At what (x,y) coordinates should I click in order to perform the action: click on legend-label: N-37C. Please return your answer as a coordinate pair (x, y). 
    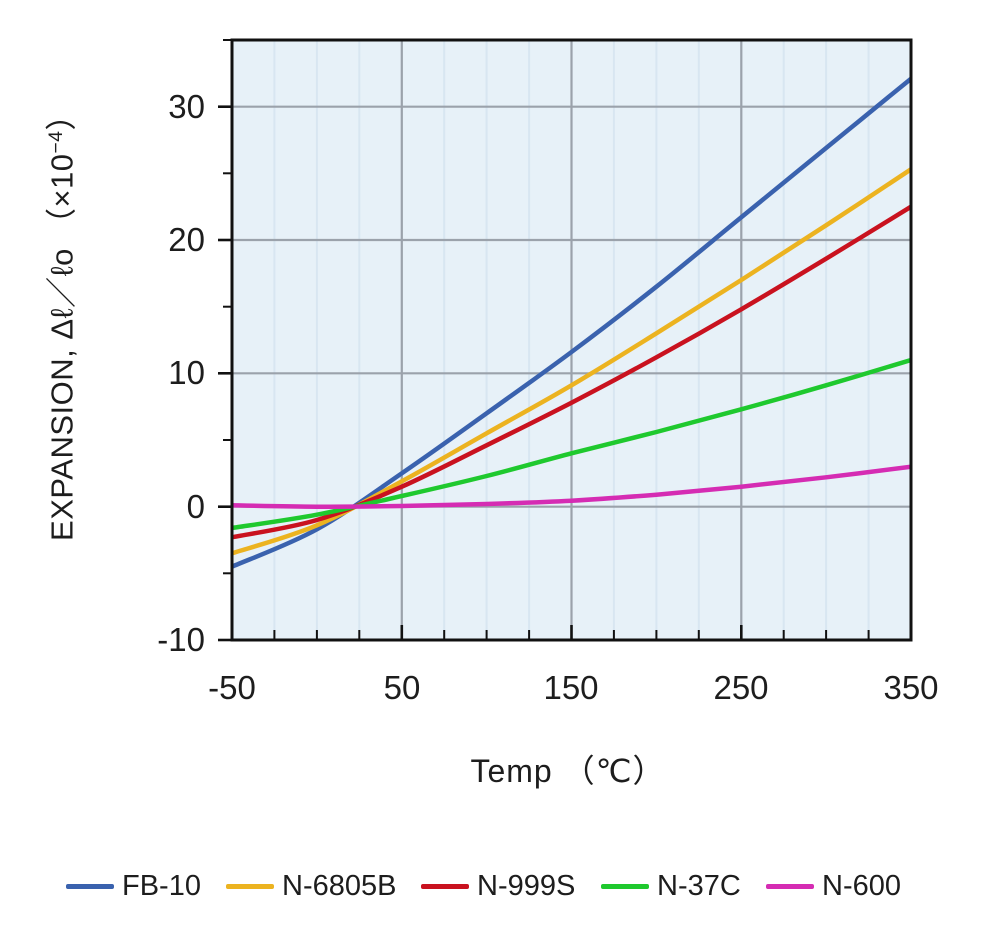
    Looking at the image, I should click on (699, 885).